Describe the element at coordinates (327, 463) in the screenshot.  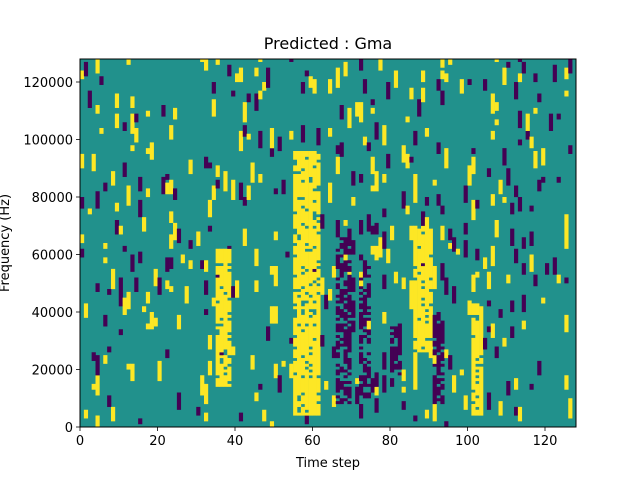
I see `x-axis-label: Time step` at that location.